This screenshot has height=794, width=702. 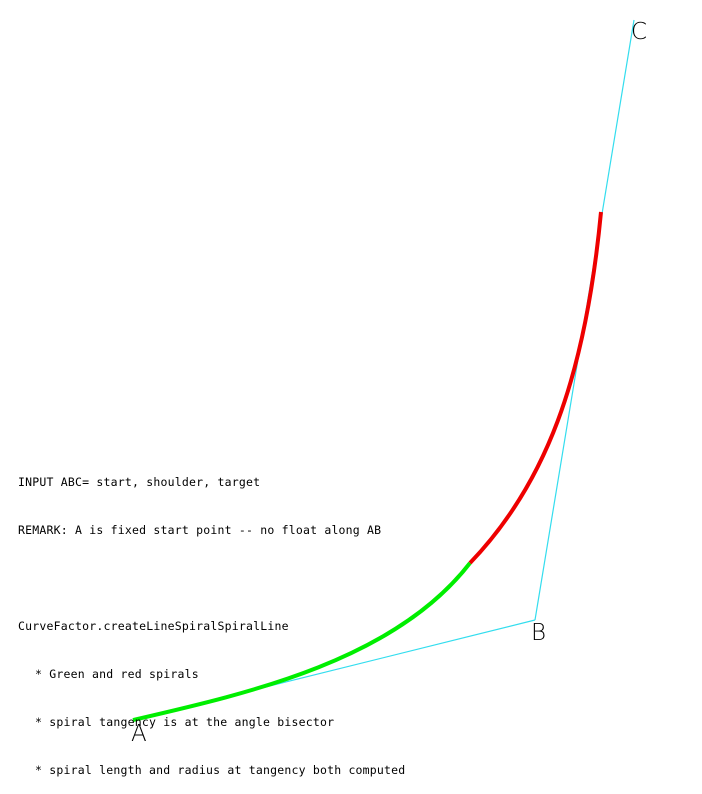 I want to click on function-name-line: CurveFactor.createLineSpiralSpiralLine, so click(x=153, y=626).